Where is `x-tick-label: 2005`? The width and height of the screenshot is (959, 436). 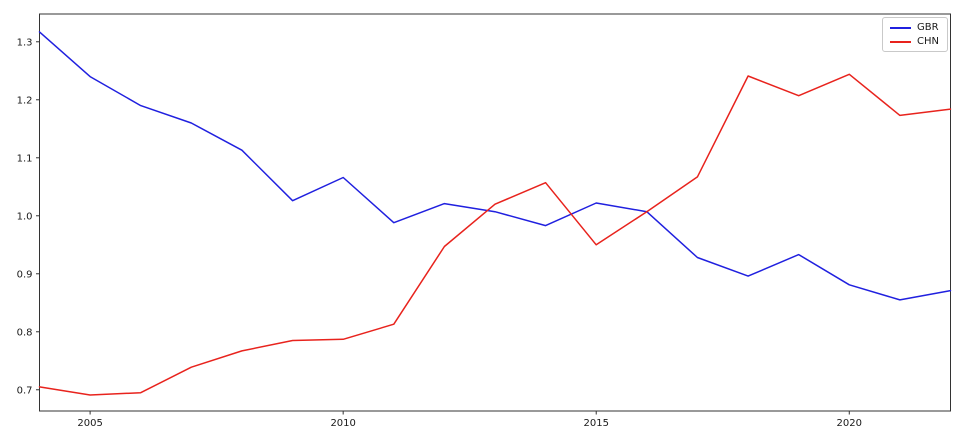 x-tick-label: 2005 is located at coordinates (89, 423).